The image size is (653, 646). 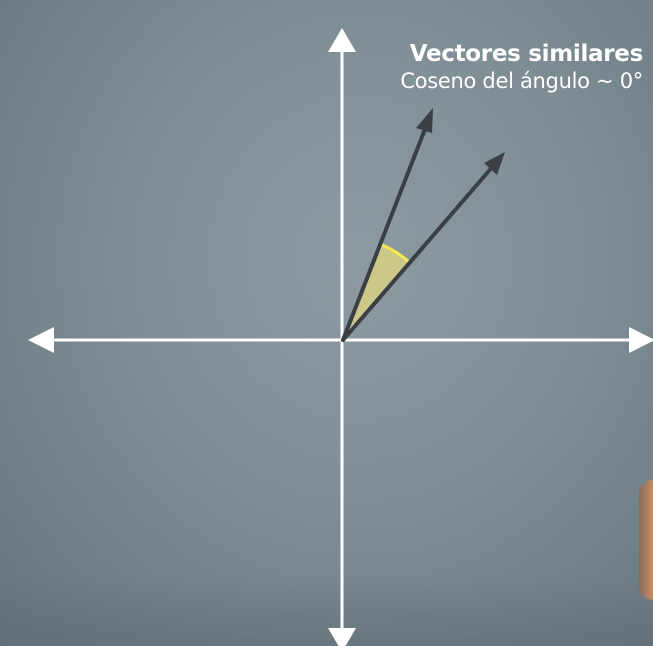 What do you see at coordinates (494, 163) in the screenshot?
I see `vector-b-arrowhead` at bounding box center [494, 163].